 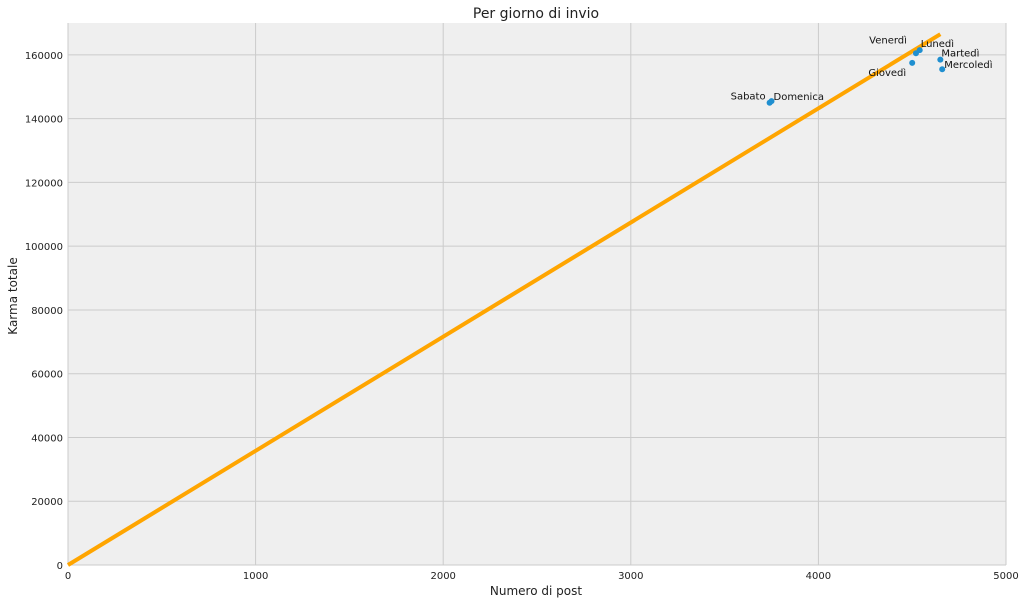 What do you see at coordinates (968, 65) in the screenshot?
I see `point-label: Mercoledì` at bounding box center [968, 65].